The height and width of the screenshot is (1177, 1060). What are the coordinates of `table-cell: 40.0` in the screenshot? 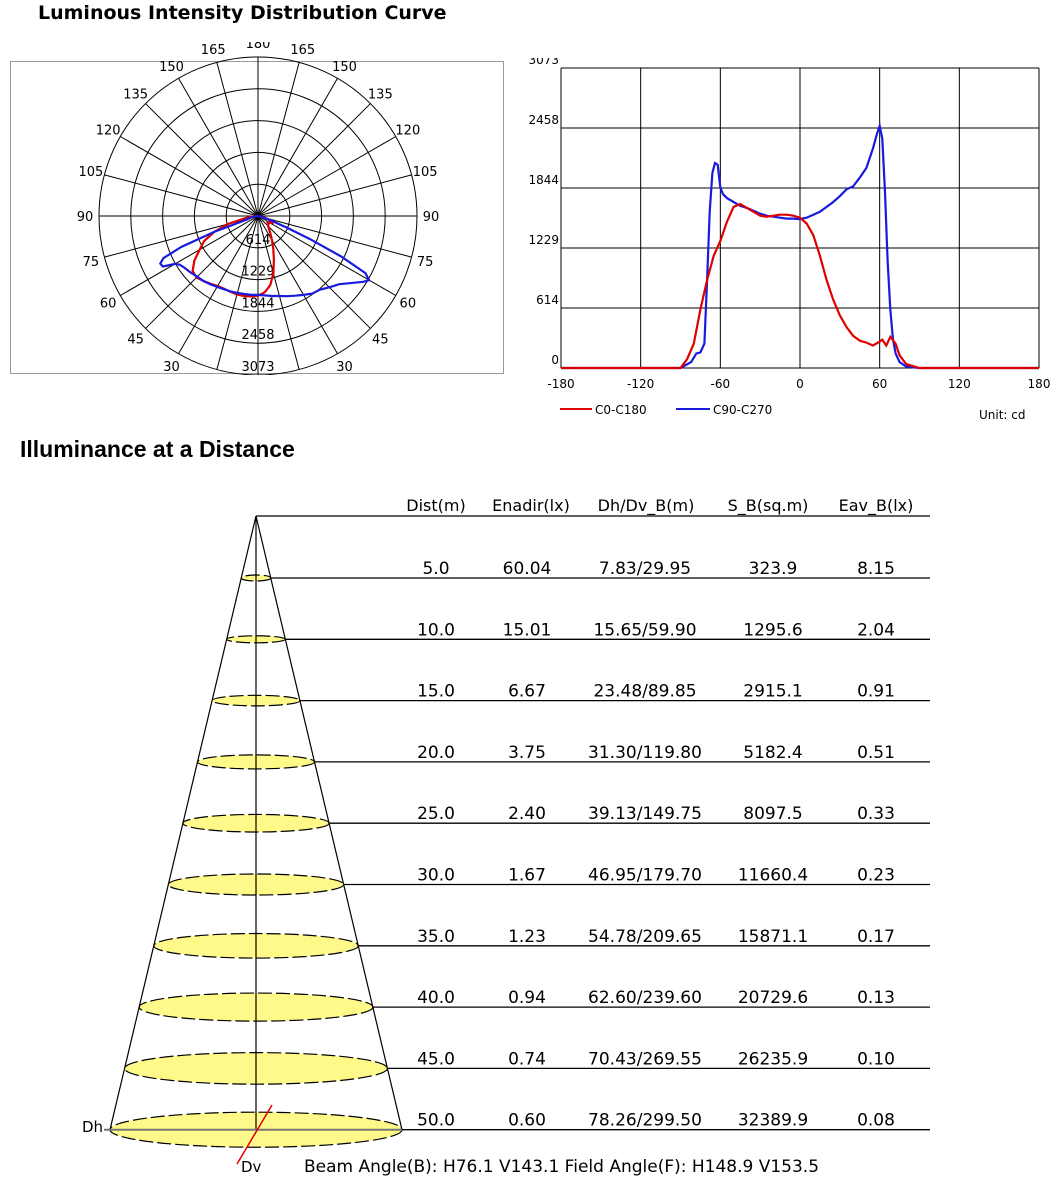 It's located at (436, 998).